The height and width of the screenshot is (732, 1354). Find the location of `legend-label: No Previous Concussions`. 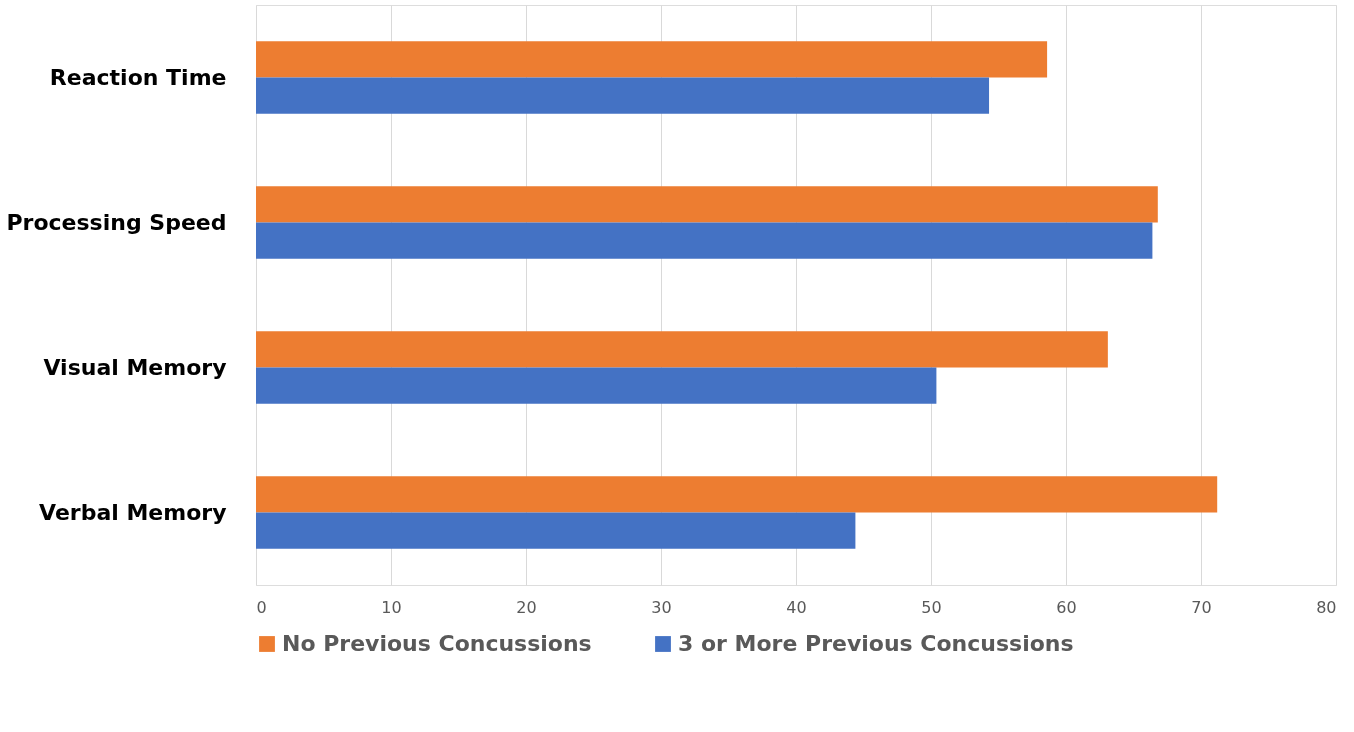

legend-label: No Previous Concussions is located at coordinates (437, 643).